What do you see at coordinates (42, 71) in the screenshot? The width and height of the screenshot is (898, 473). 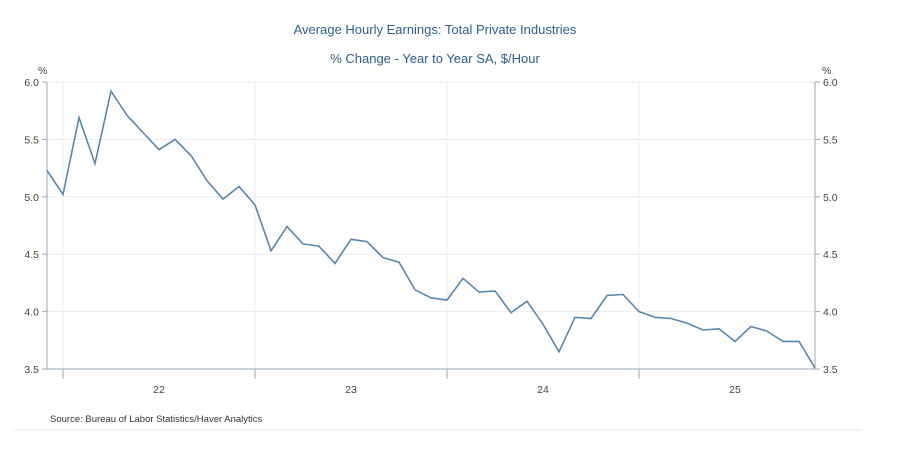 I see `y-axis-unit-left: %` at bounding box center [42, 71].